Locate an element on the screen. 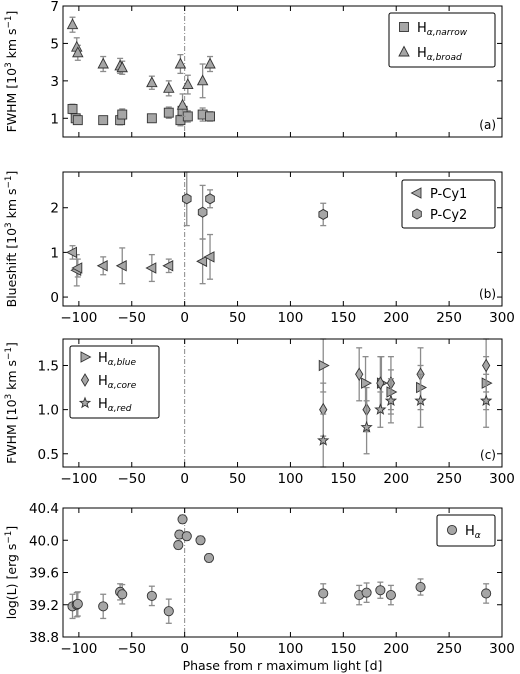 This screenshot has width=520, height=674. y-tick-label: 7 is located at coordinates (54, 7).